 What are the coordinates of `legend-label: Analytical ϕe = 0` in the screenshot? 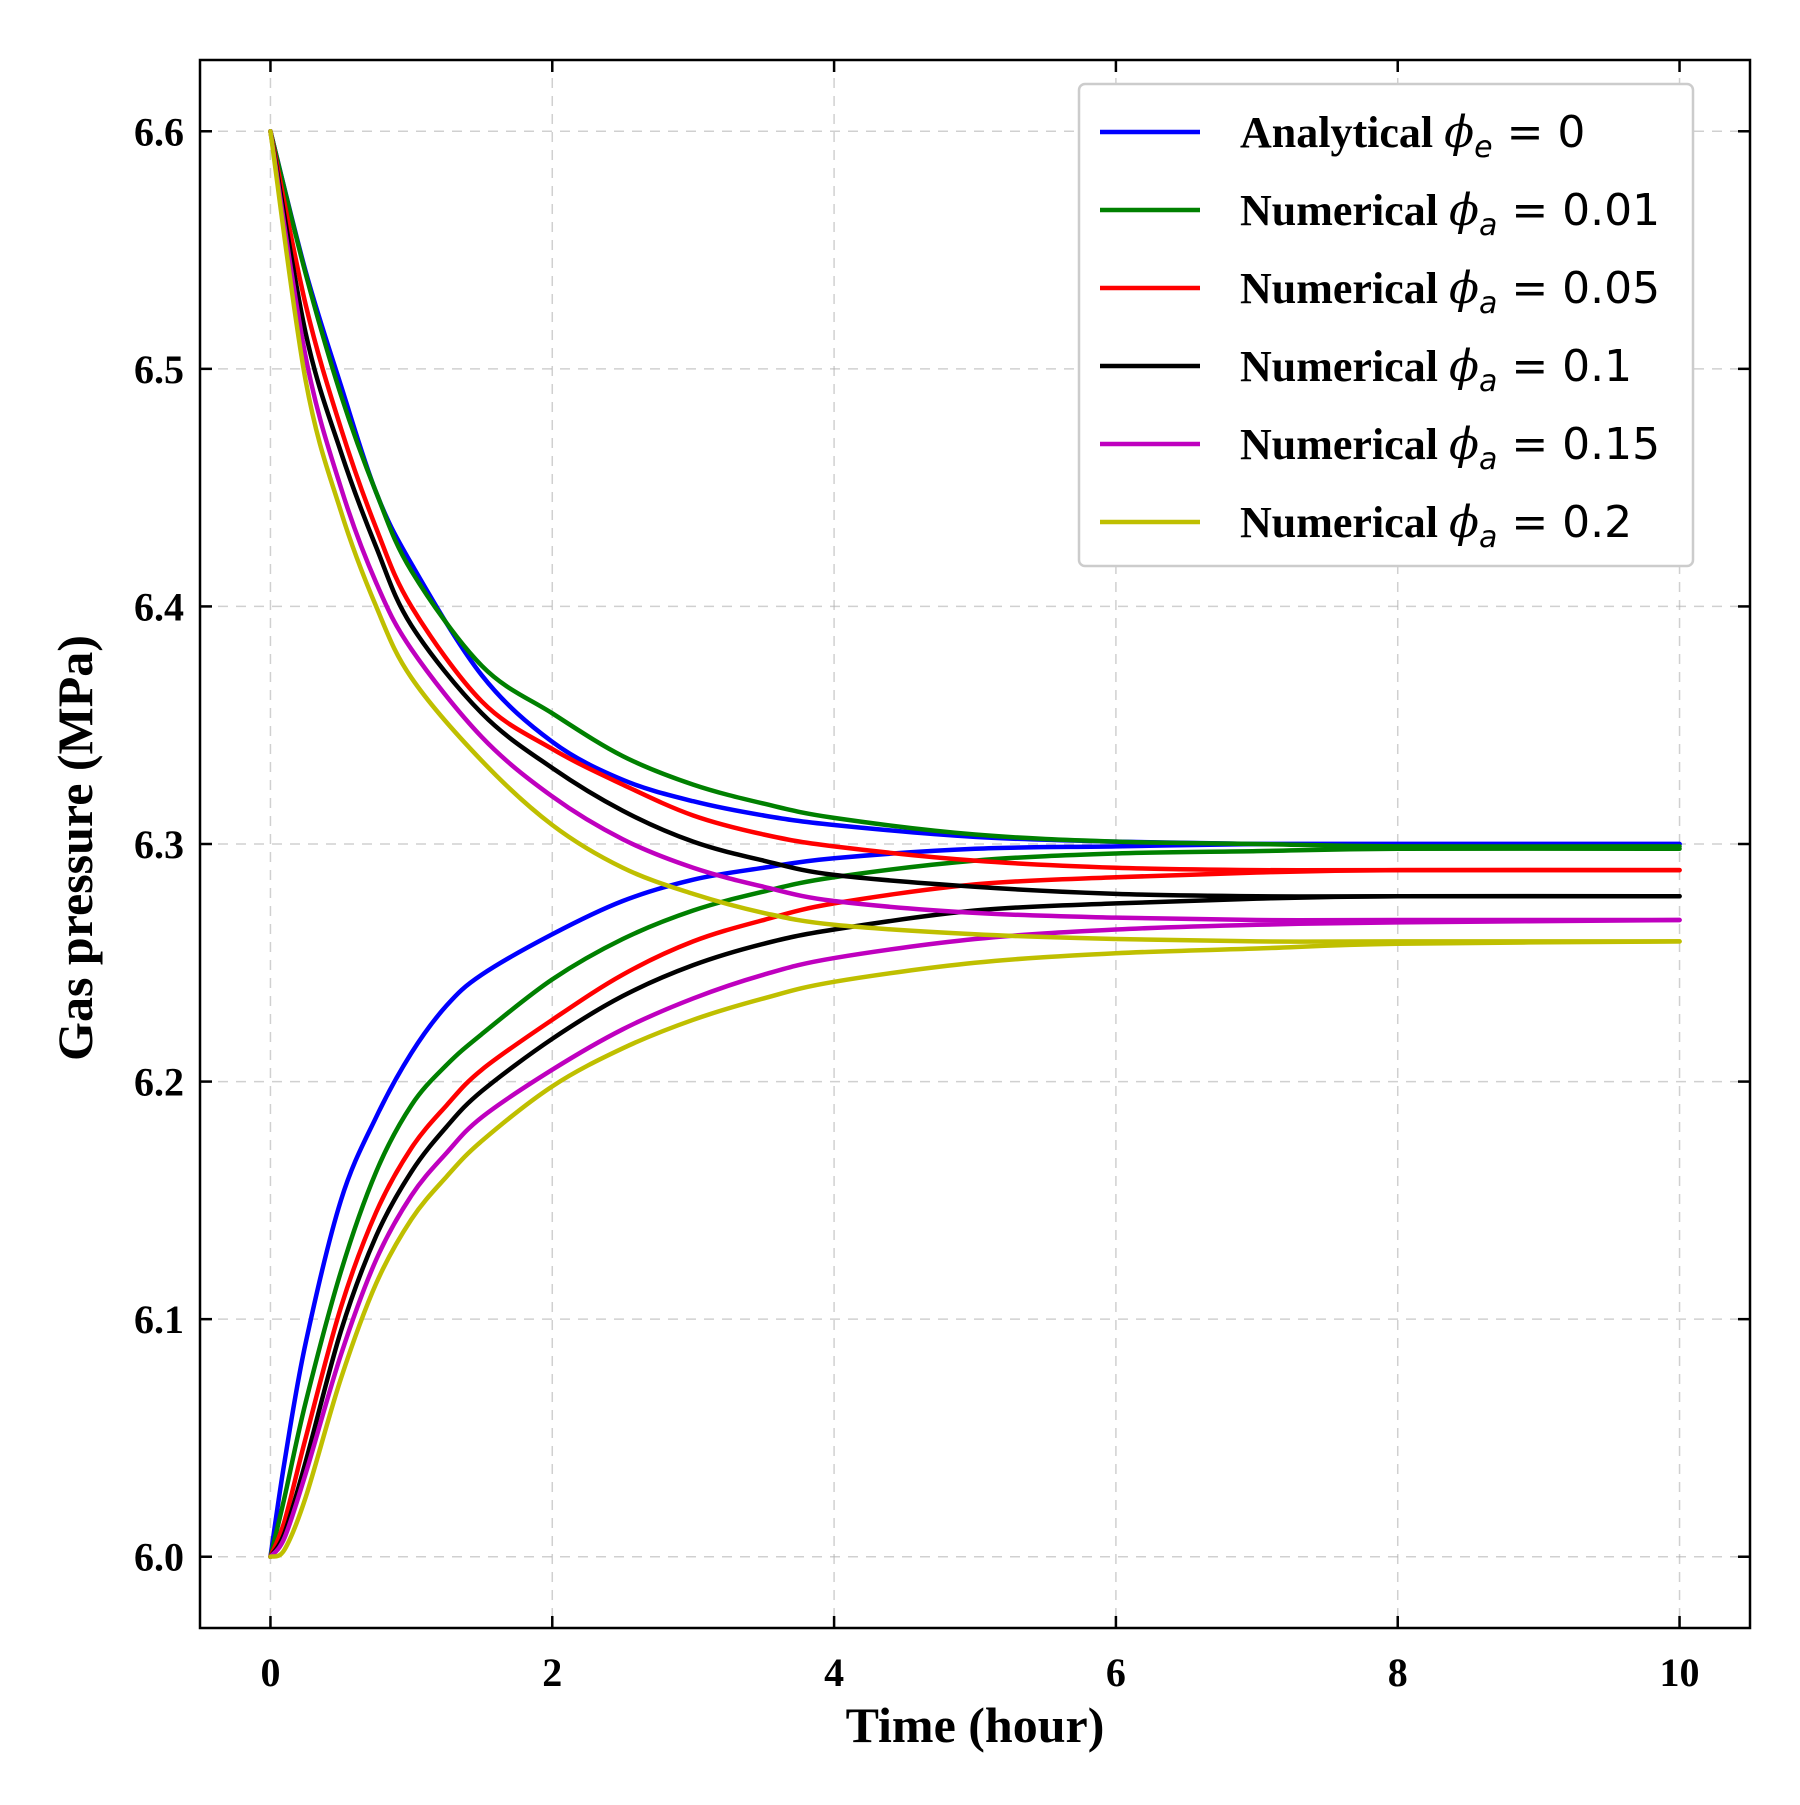 It's located at (1412, 136).